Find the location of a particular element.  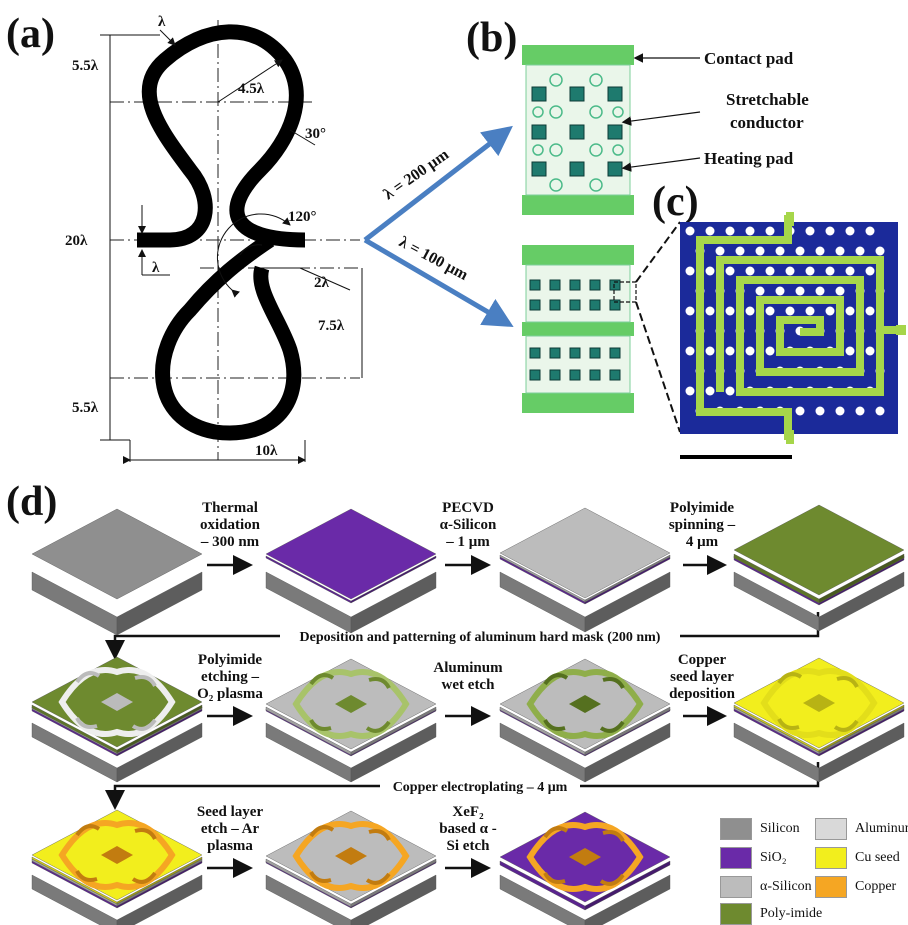

dim-lower-height: 7.5λ is located at coordinates (331, 326).